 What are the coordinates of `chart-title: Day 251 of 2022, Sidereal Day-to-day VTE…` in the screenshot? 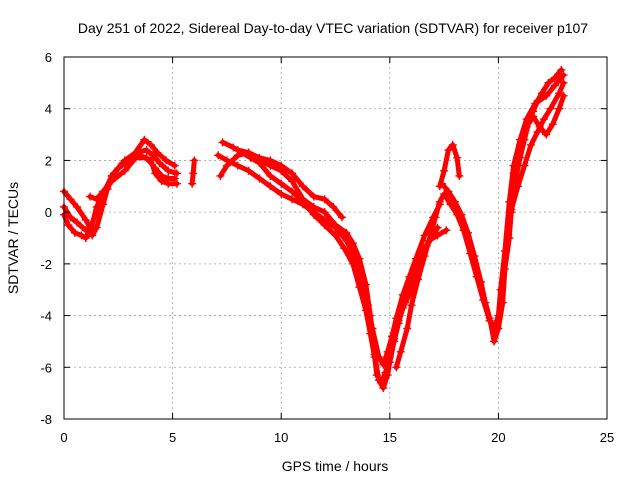 It's located at (333, 28).